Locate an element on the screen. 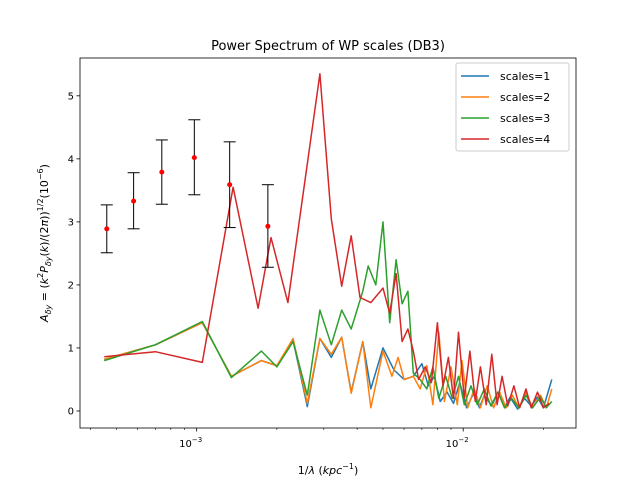 This screenshot has width=640, height=480. legend-label-2: scales=2 is located at coordinates (525, 97).